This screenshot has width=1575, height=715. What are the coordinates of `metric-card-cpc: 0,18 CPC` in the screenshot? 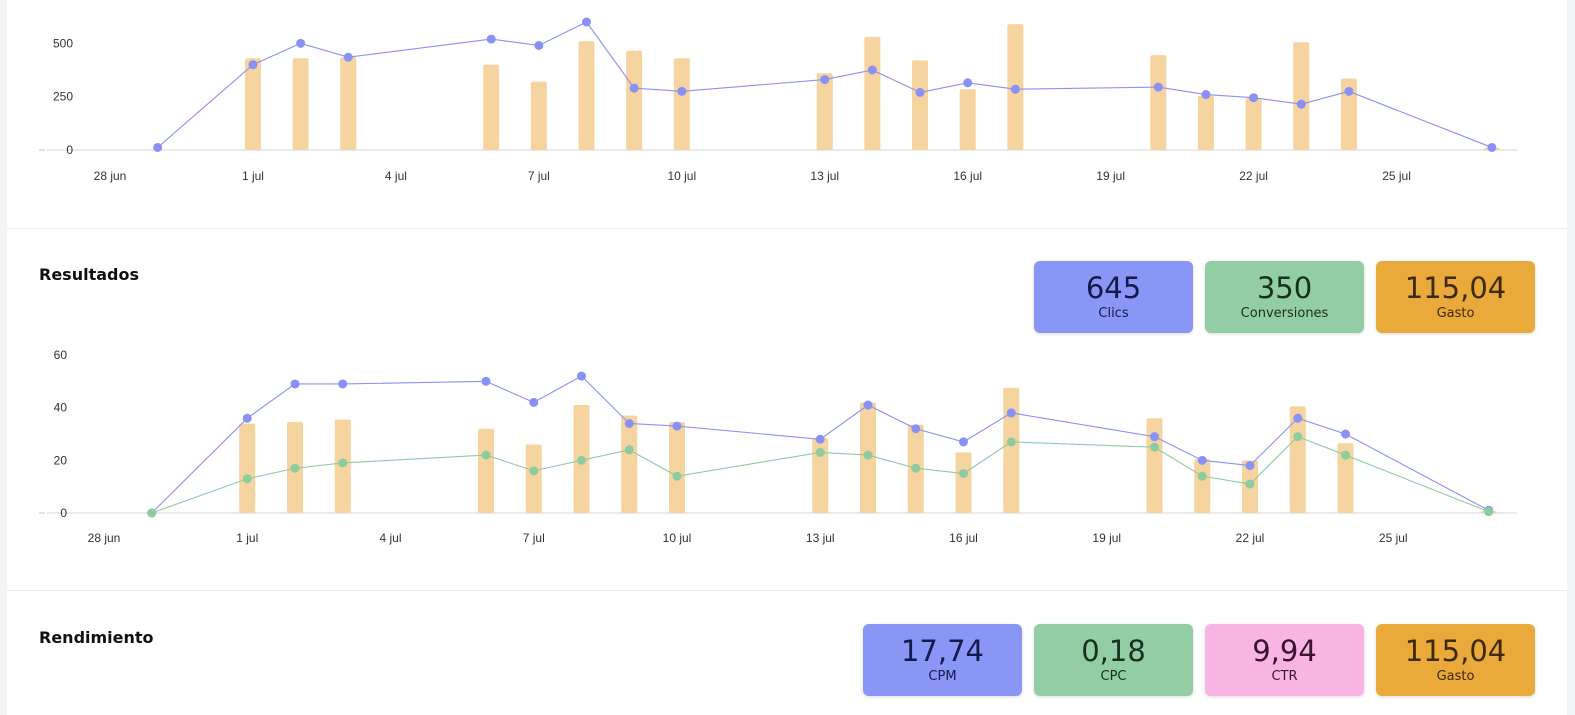 It's located at (1113, 660).